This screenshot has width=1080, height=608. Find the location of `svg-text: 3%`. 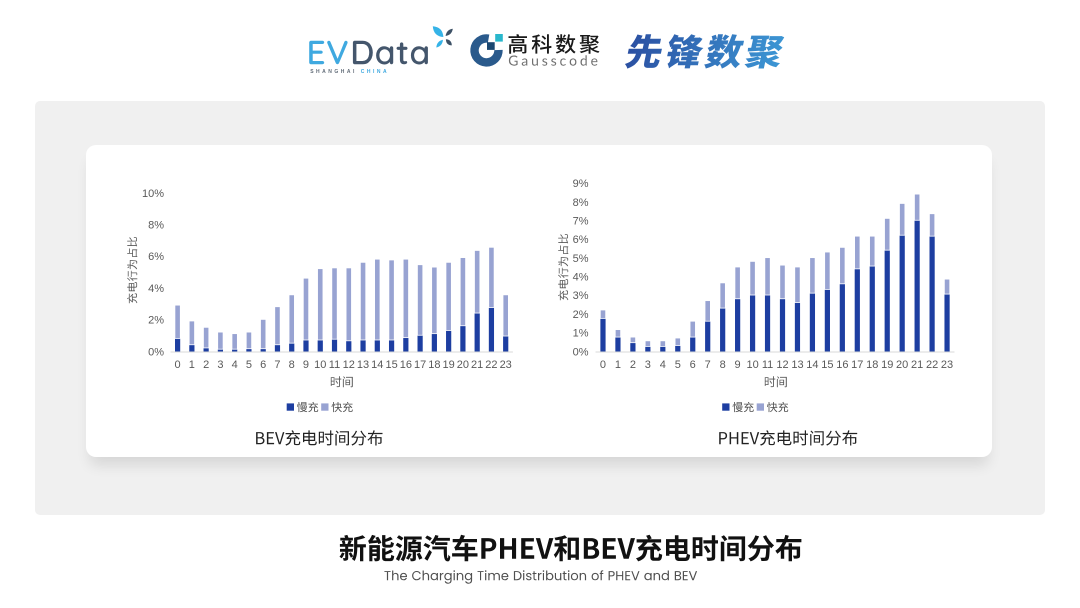

svg-text: 3% is located at coordinates (581, 296).